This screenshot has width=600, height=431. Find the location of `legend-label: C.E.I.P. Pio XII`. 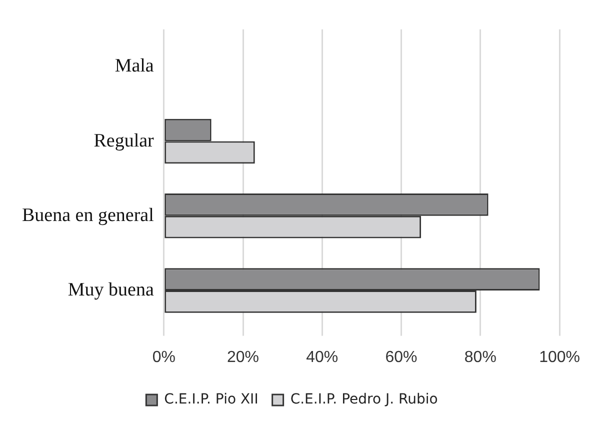

legend-label: C.E.I.P. Pio XII is located at coordinates (211, 400).